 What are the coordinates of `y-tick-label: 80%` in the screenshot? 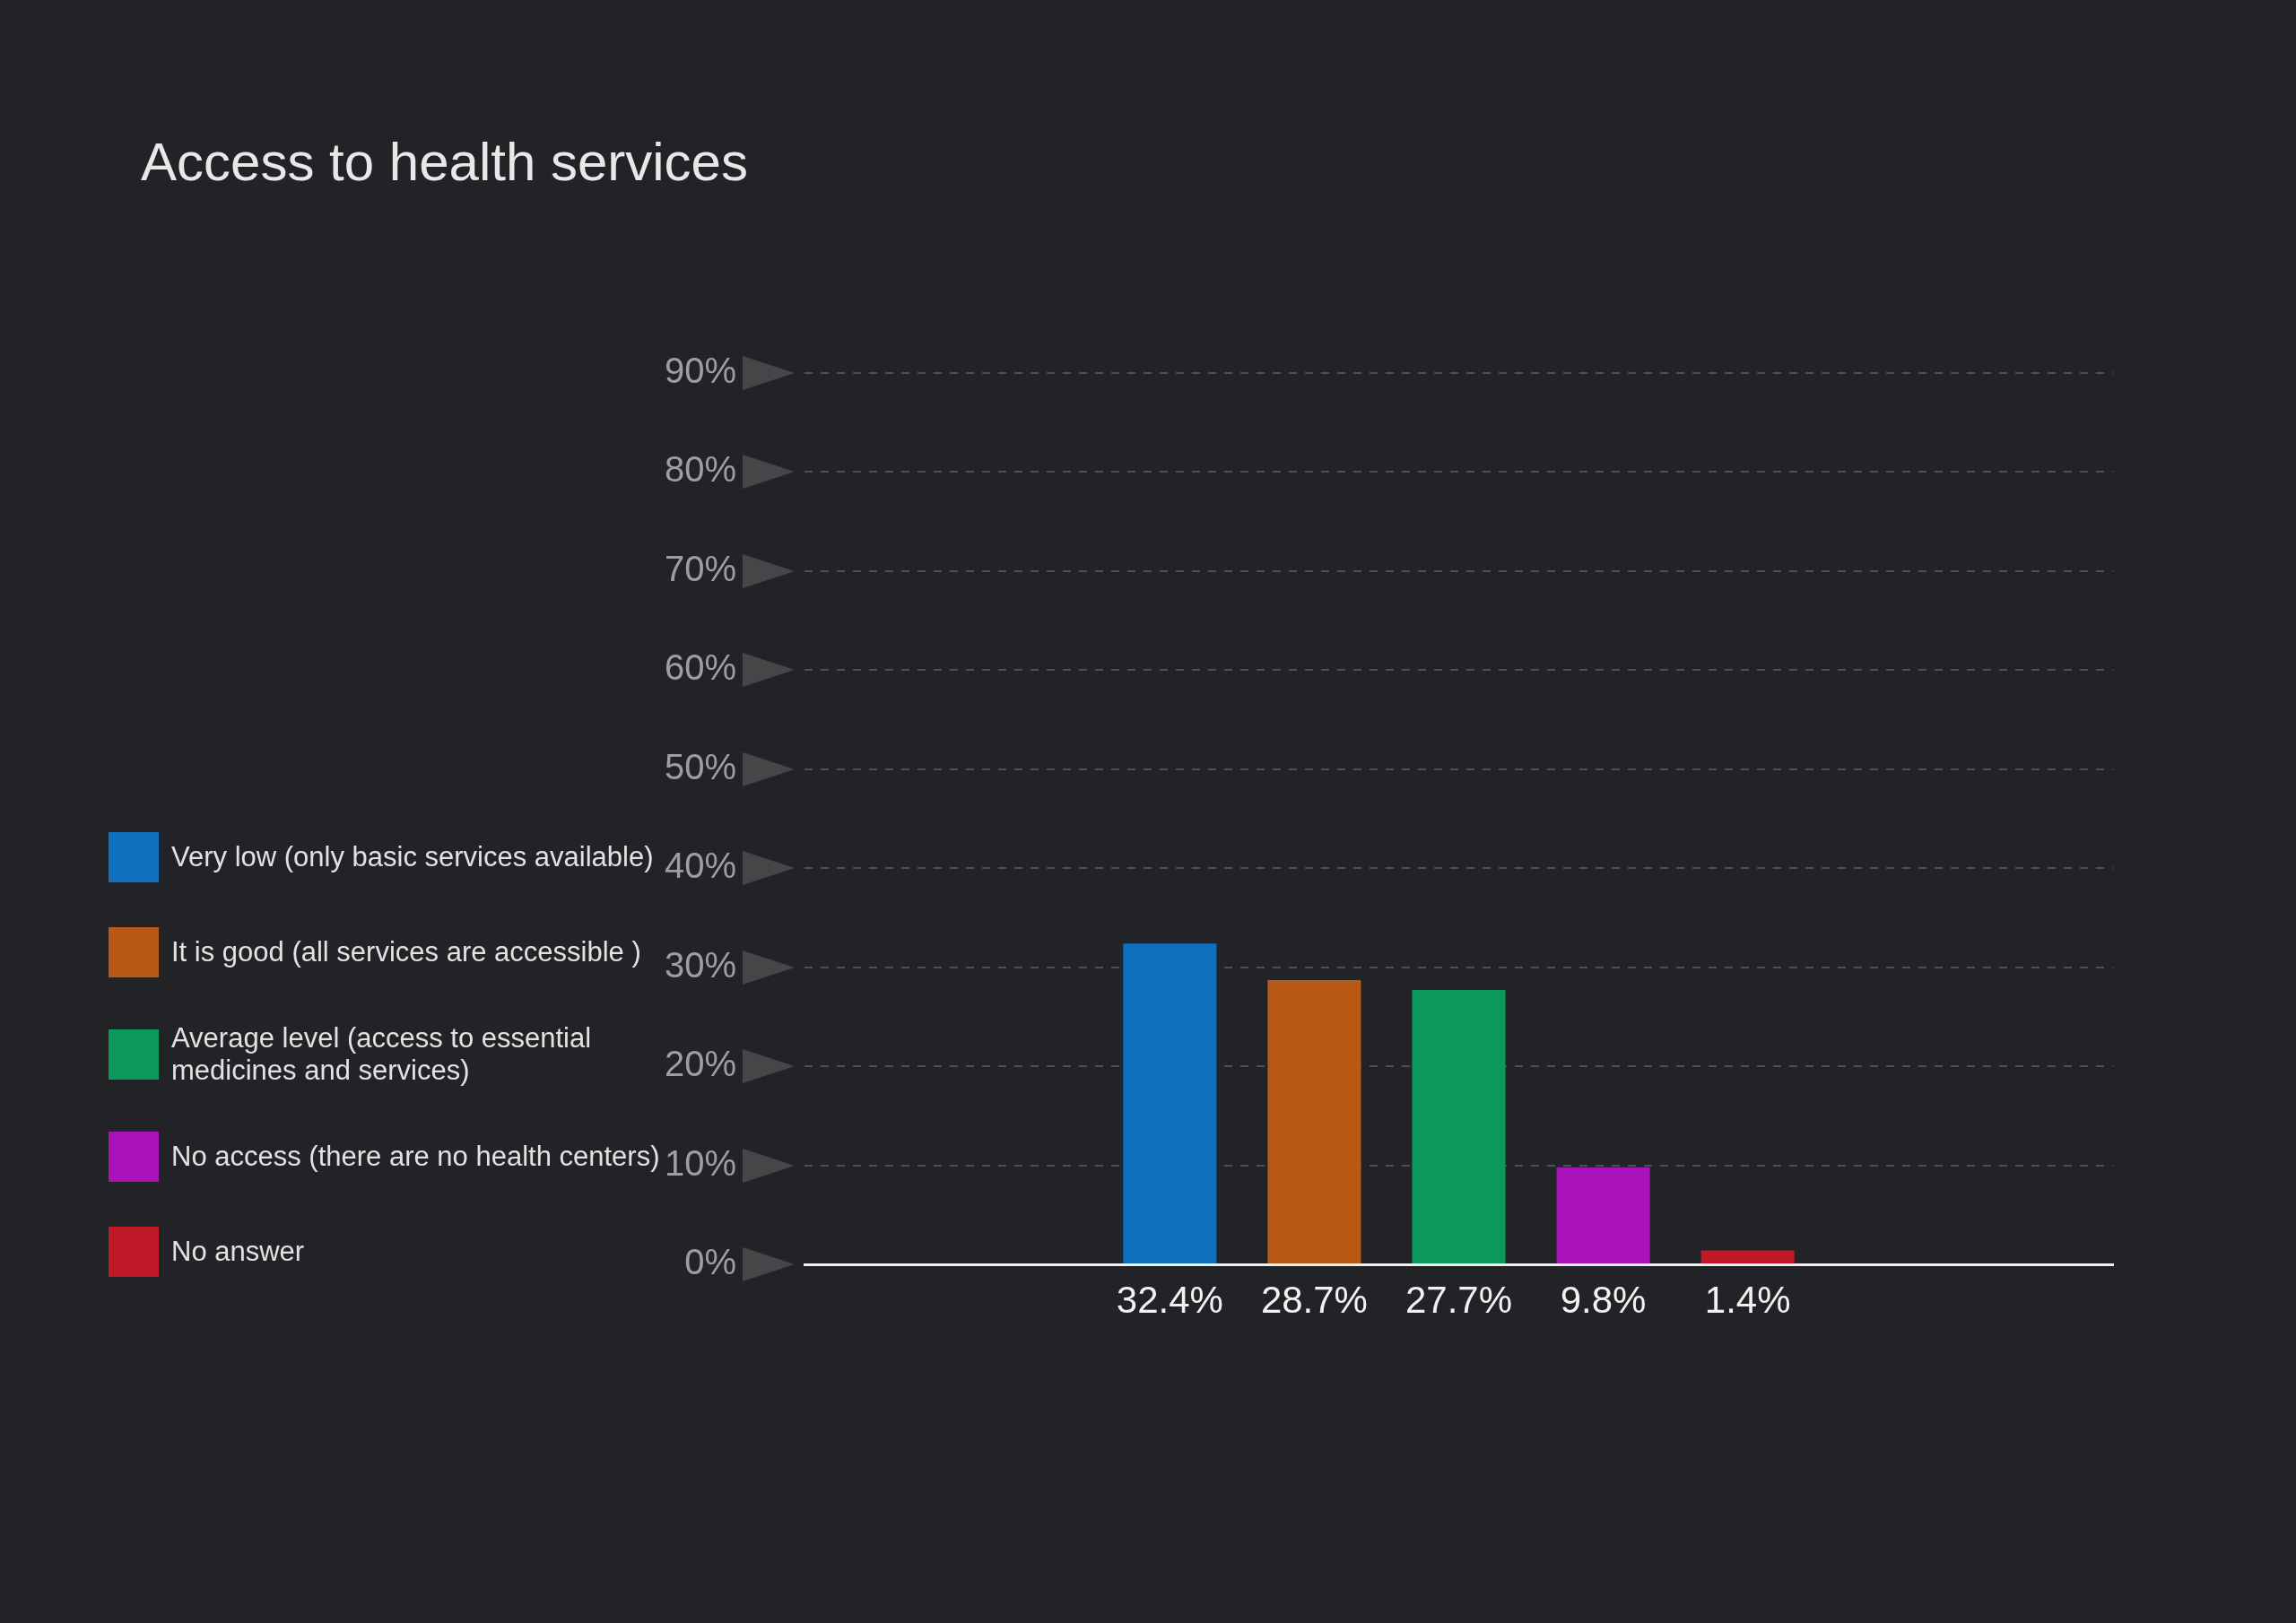 It's located at (700, 469).